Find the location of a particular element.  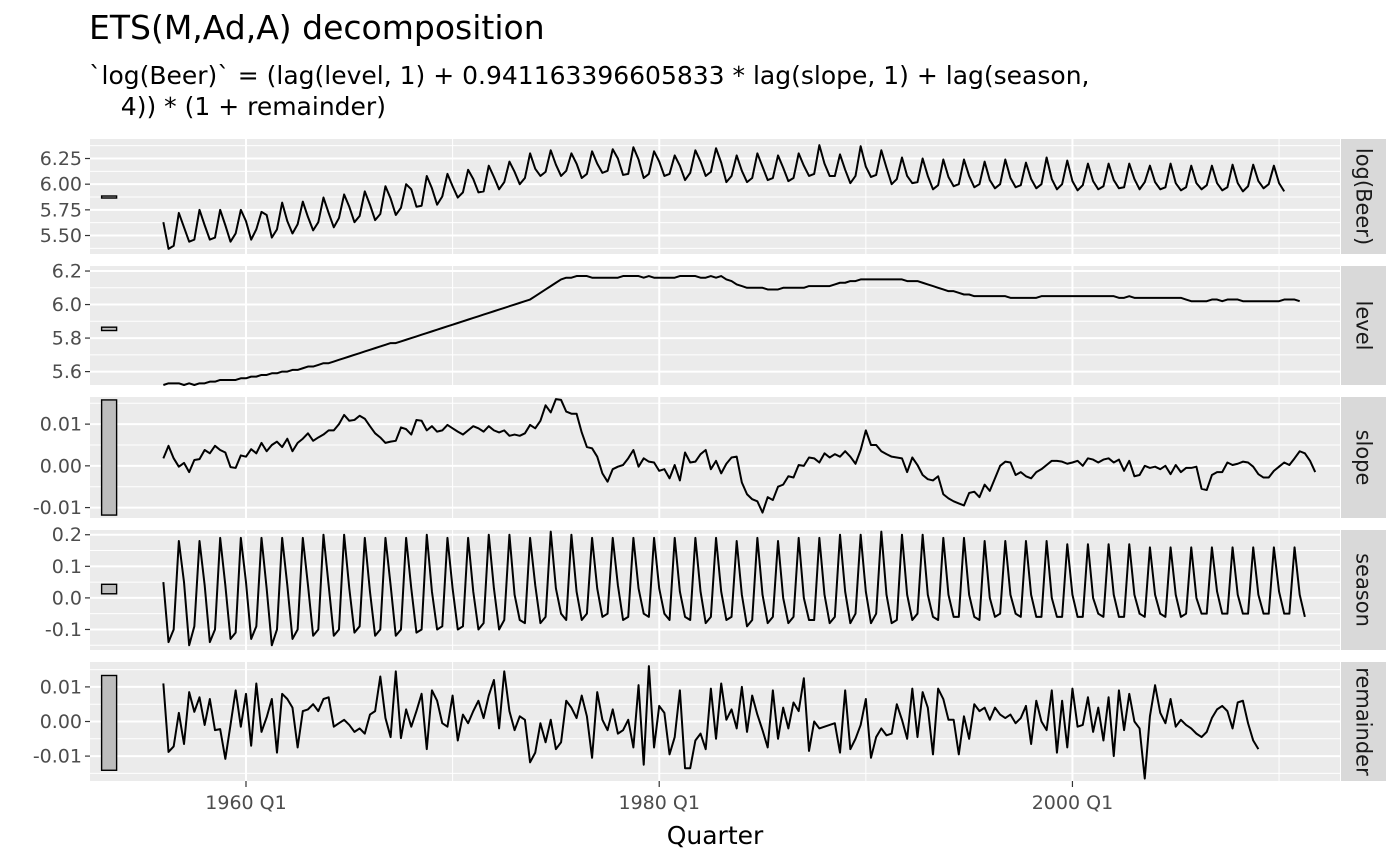

strip-label: level is located at coordinates (1364, 326).